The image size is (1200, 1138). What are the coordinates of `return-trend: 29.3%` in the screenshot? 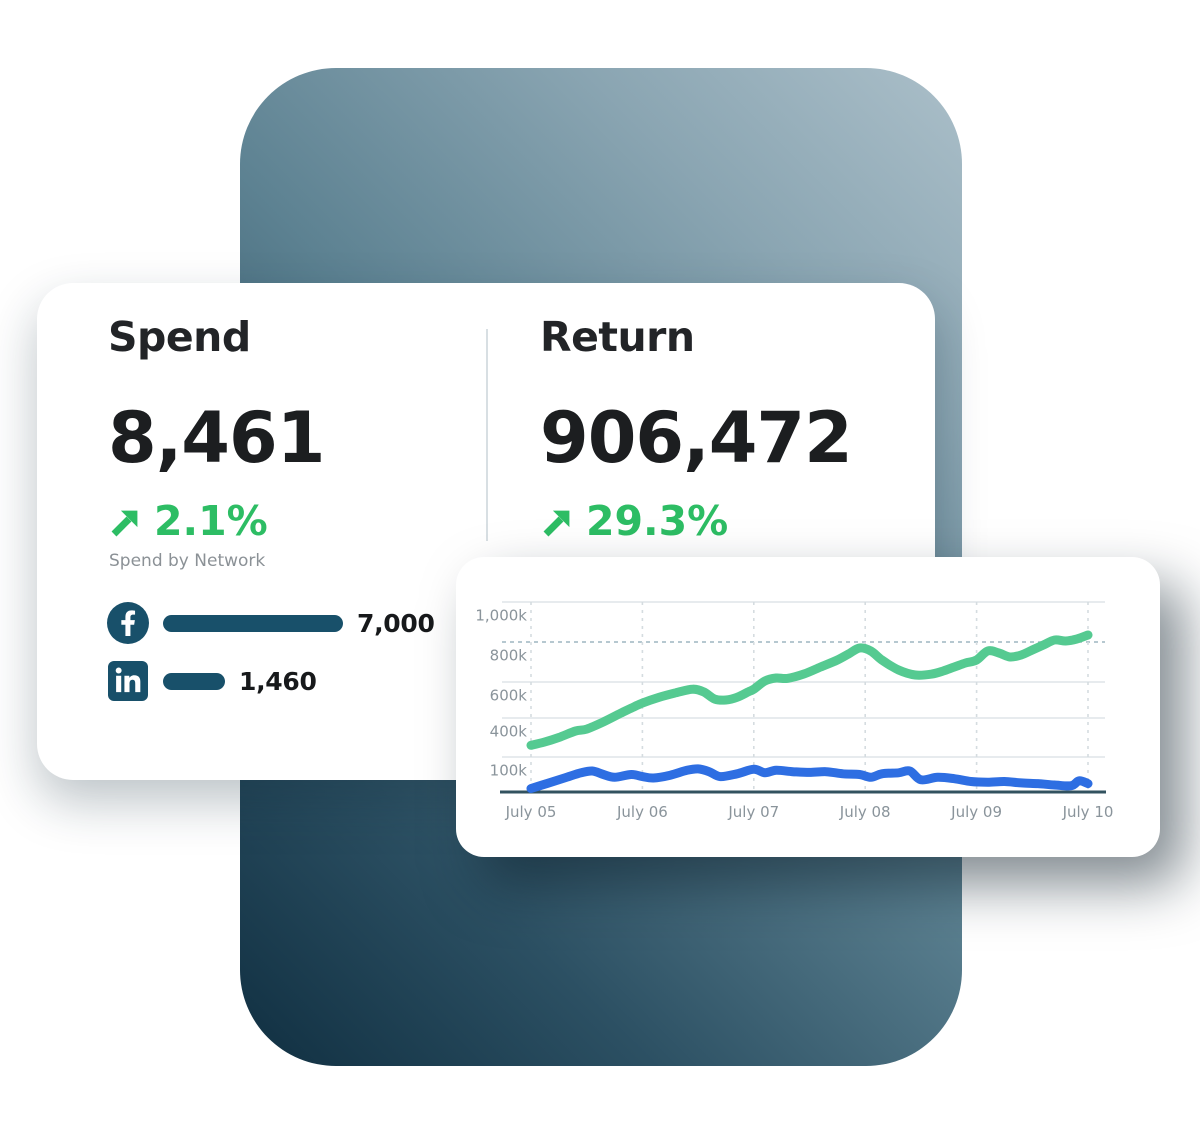 It's located at (696, 521).